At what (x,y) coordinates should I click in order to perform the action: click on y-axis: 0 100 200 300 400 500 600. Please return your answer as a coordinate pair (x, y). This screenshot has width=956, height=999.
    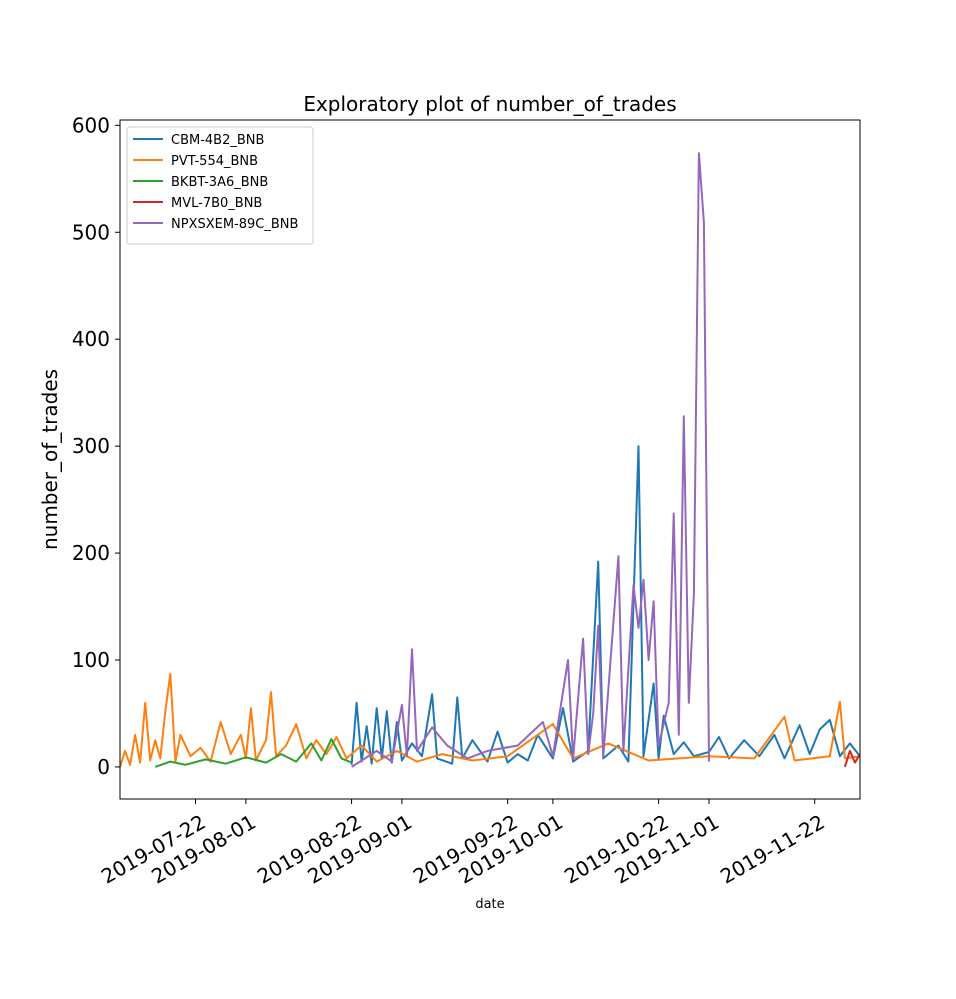
    Looking at the image, I should click on (96, 446).